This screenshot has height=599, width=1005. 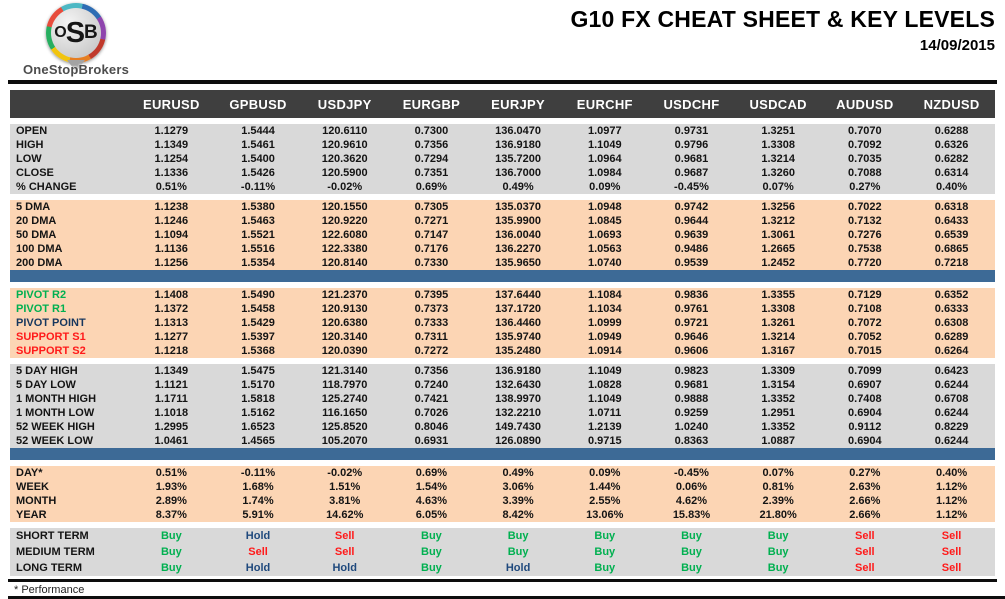 I want to click on cell-day-usdjpy: -0.02%, so click(x=345, y=473).